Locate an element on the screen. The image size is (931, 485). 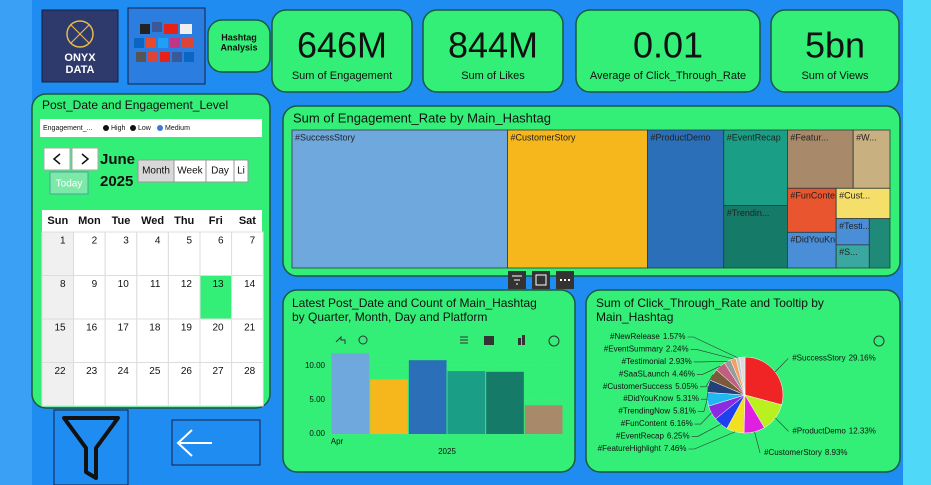
treemap-title: Sum of Engagement_Rate by Main_Hashtag is located at coordinates (422, 117).